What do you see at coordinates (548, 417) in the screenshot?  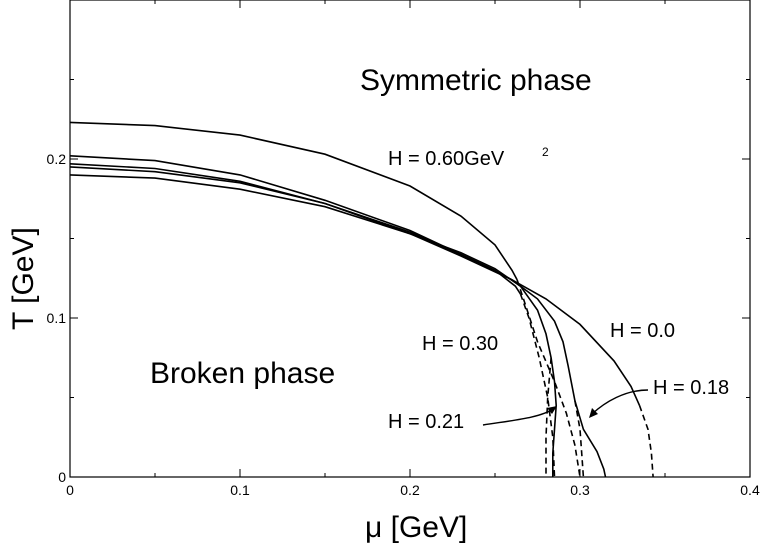 I see `series-2-dashed` at bounding box center [548, 417].